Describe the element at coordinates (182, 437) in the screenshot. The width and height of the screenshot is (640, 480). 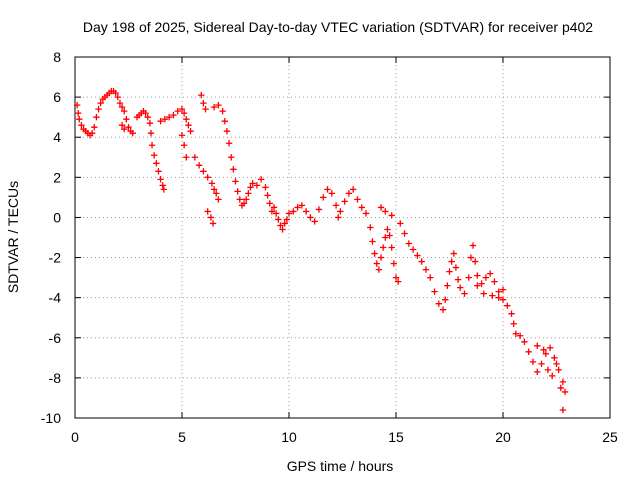
I see `x-tick-label: 5` at that location.